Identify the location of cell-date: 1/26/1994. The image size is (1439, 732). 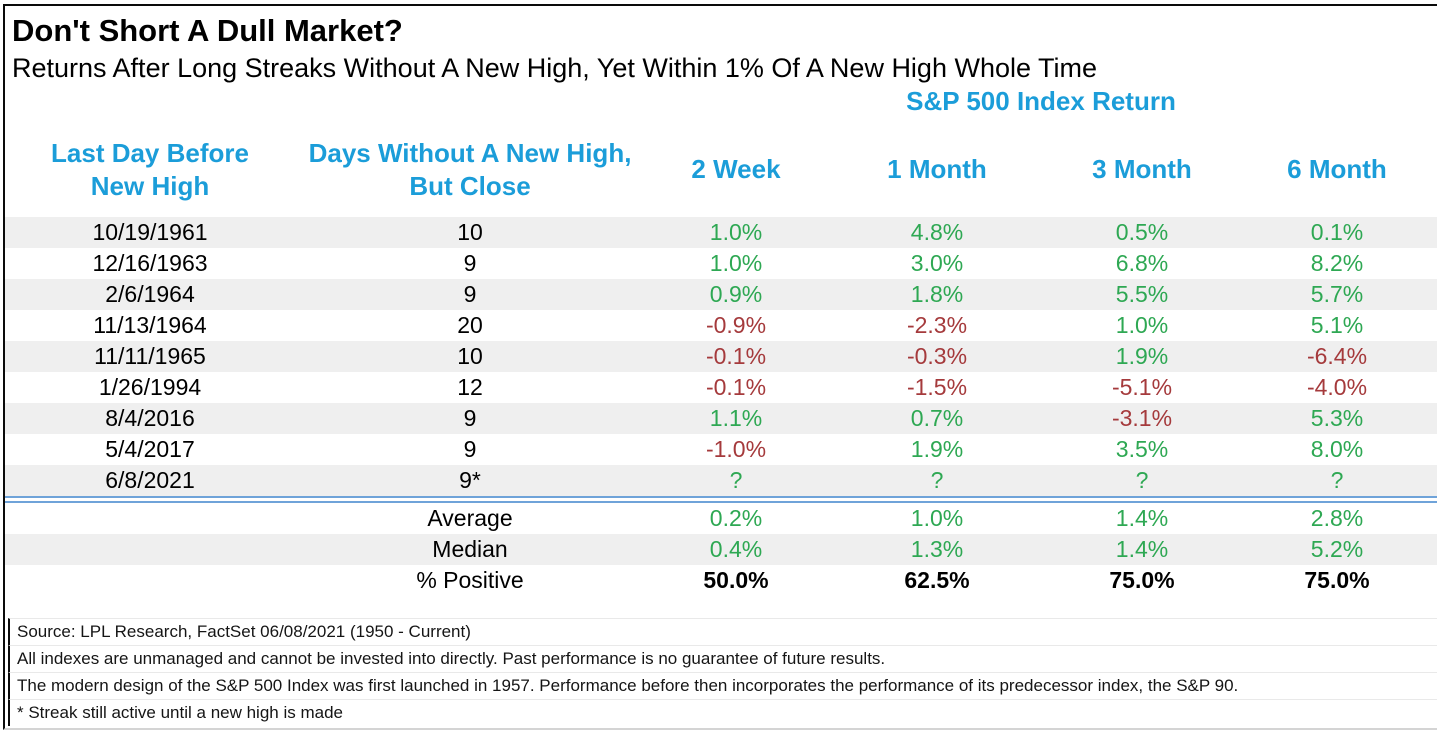
(150, 386).